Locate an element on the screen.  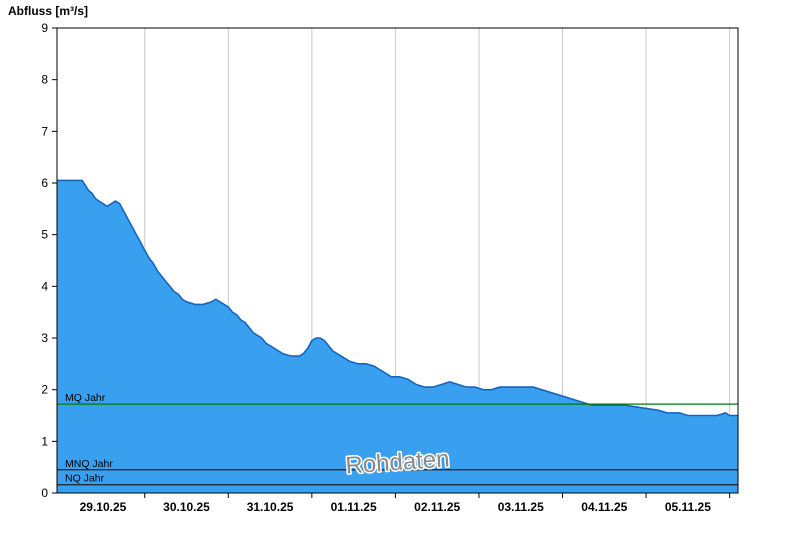
y-tick-label: 3 is located at coordinates (44, 338).